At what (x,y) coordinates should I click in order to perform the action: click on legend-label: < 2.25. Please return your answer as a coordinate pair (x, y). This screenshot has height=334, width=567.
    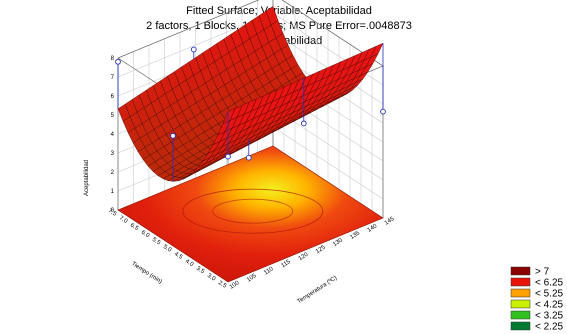
    Looking at the image, I should click on (549, 327).